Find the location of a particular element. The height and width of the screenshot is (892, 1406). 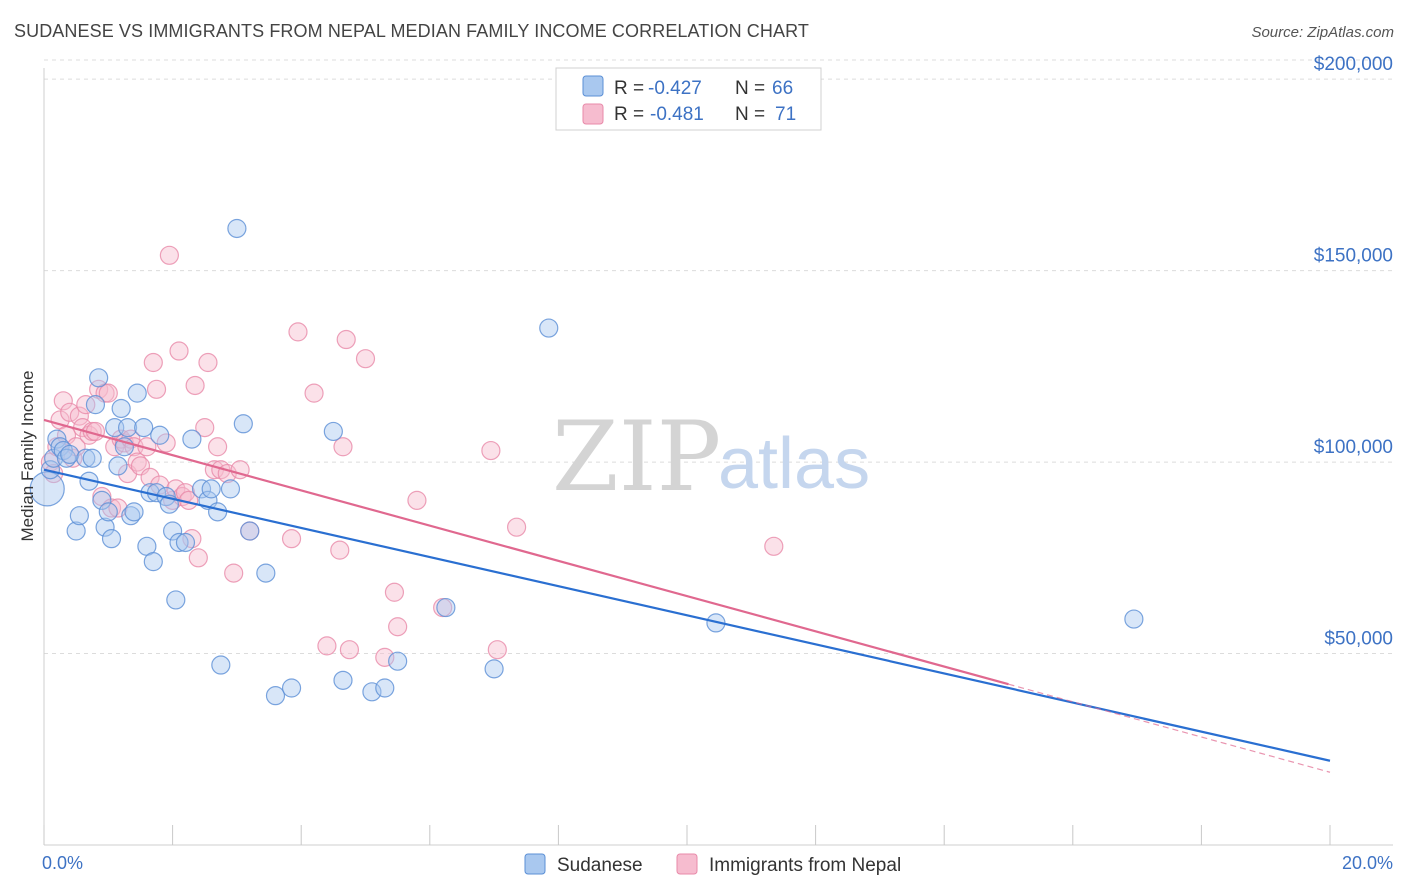

legend-series: Sudanese Immigrants from Nepal is located at coordinates (712, 864).